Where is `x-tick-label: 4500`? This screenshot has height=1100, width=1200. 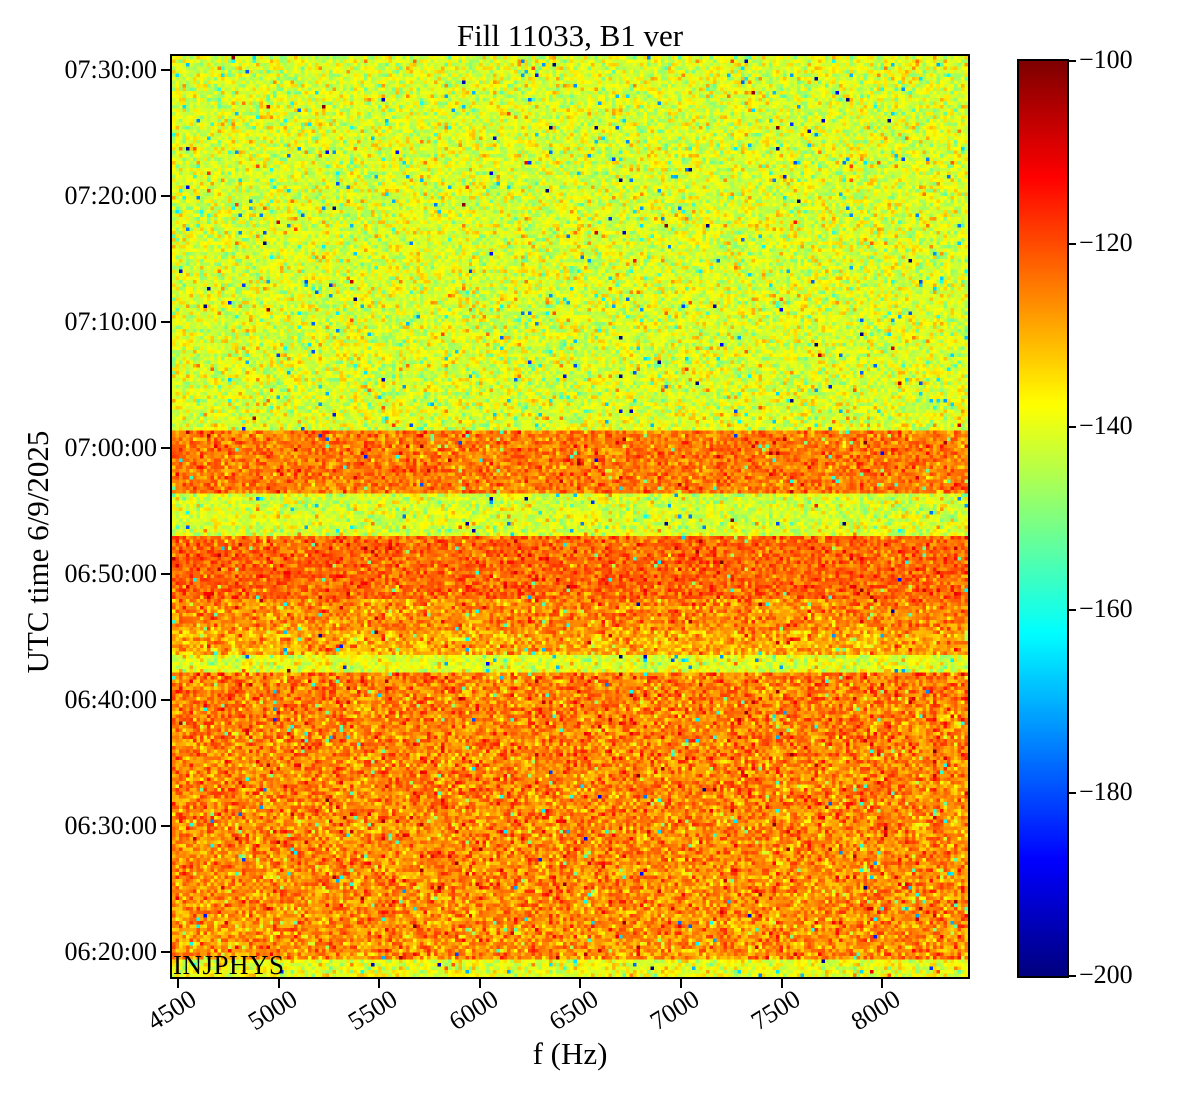 x-tick-label: 4500 is located at coordinates (171, 1010).